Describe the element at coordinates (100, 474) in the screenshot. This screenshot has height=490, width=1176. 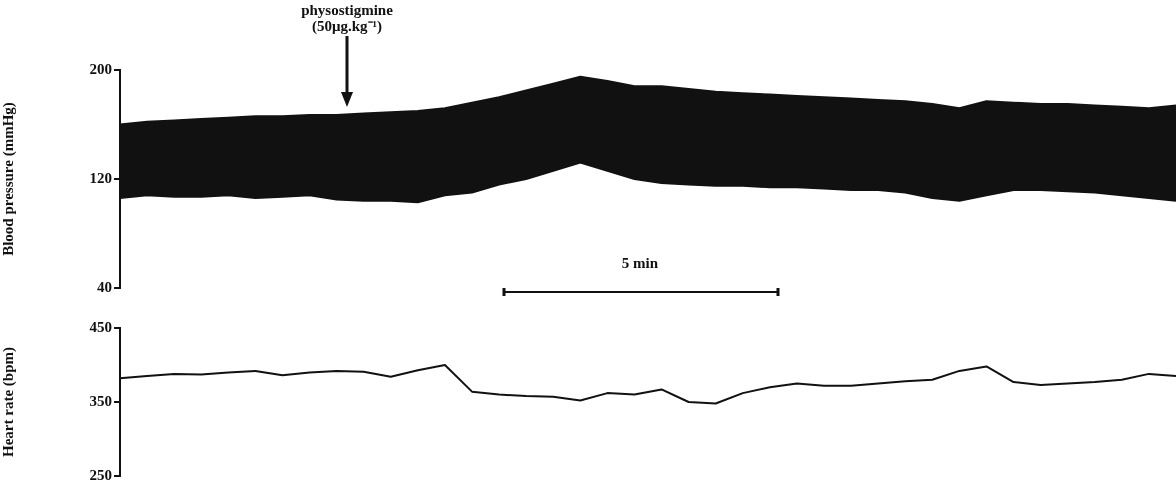
I see `y-tick-label: 250` at that location.